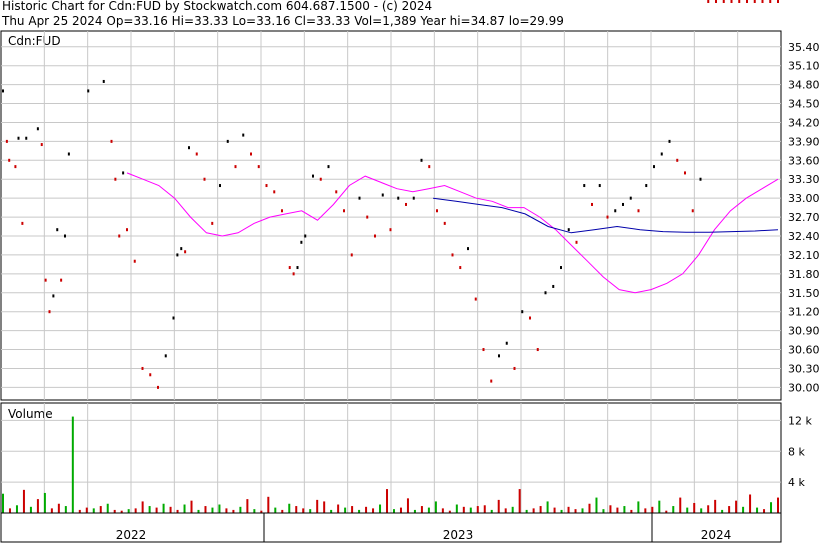 The height and width of the screenshot is (543, 830). Describe the element at coordinates (30, 414) in the screenshot. I see `volume-panel-label: Volume` at that location.